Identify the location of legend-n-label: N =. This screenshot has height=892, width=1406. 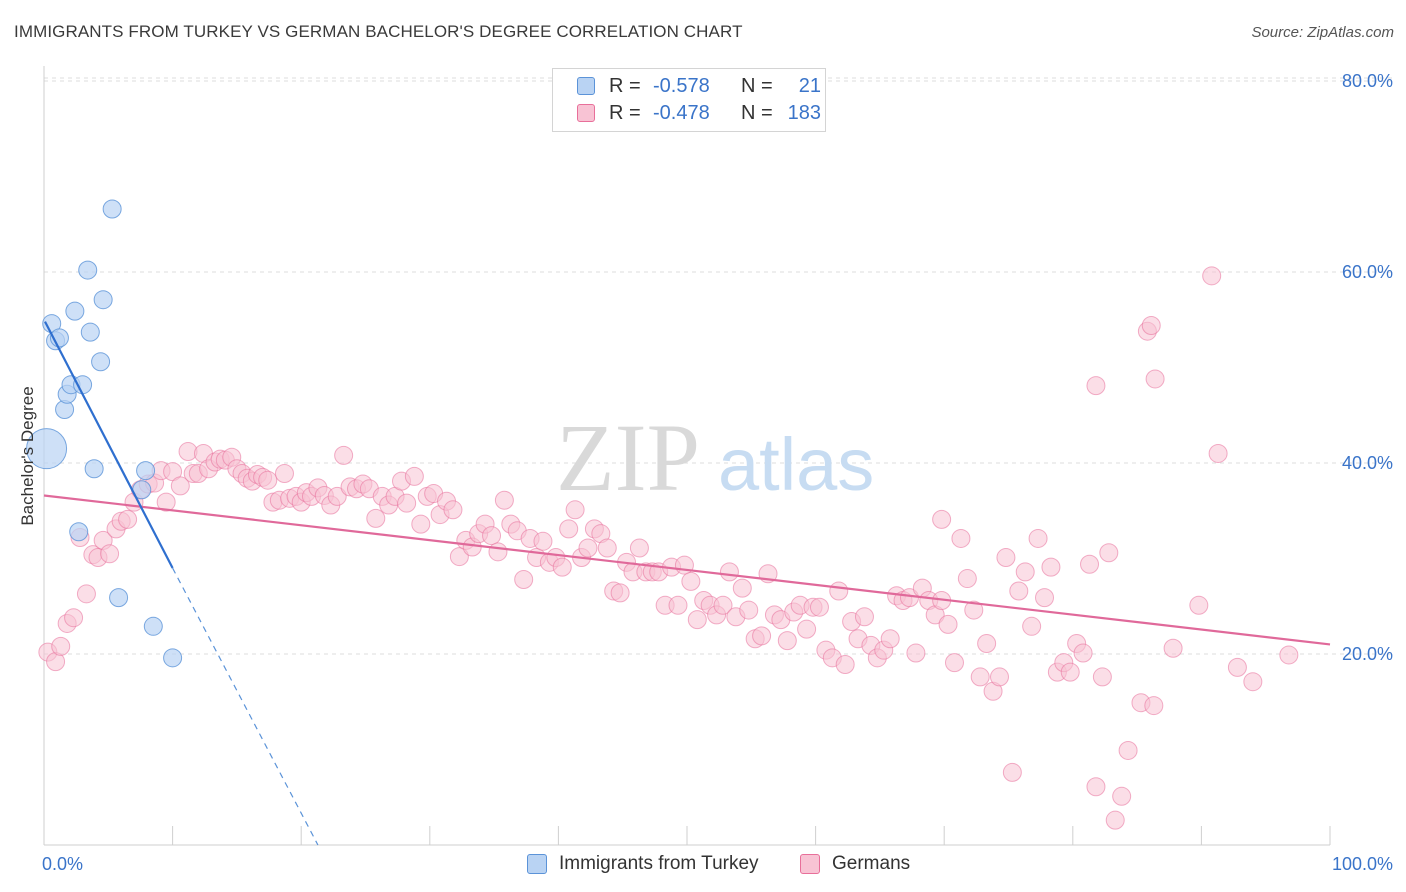
(757, 85).